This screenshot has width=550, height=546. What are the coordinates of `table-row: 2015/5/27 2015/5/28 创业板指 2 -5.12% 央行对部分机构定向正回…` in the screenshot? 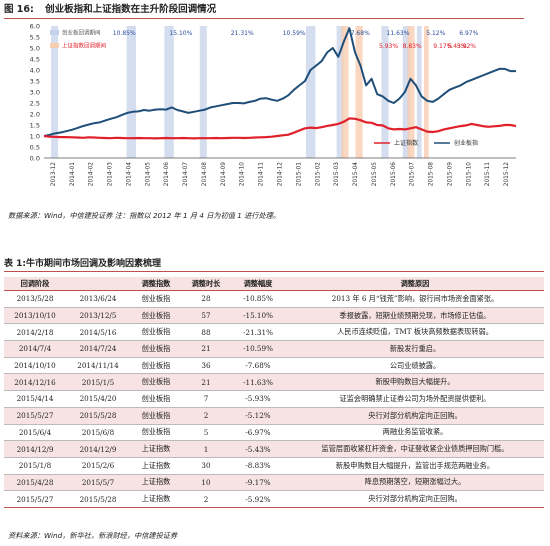 It's located at (274, 416).